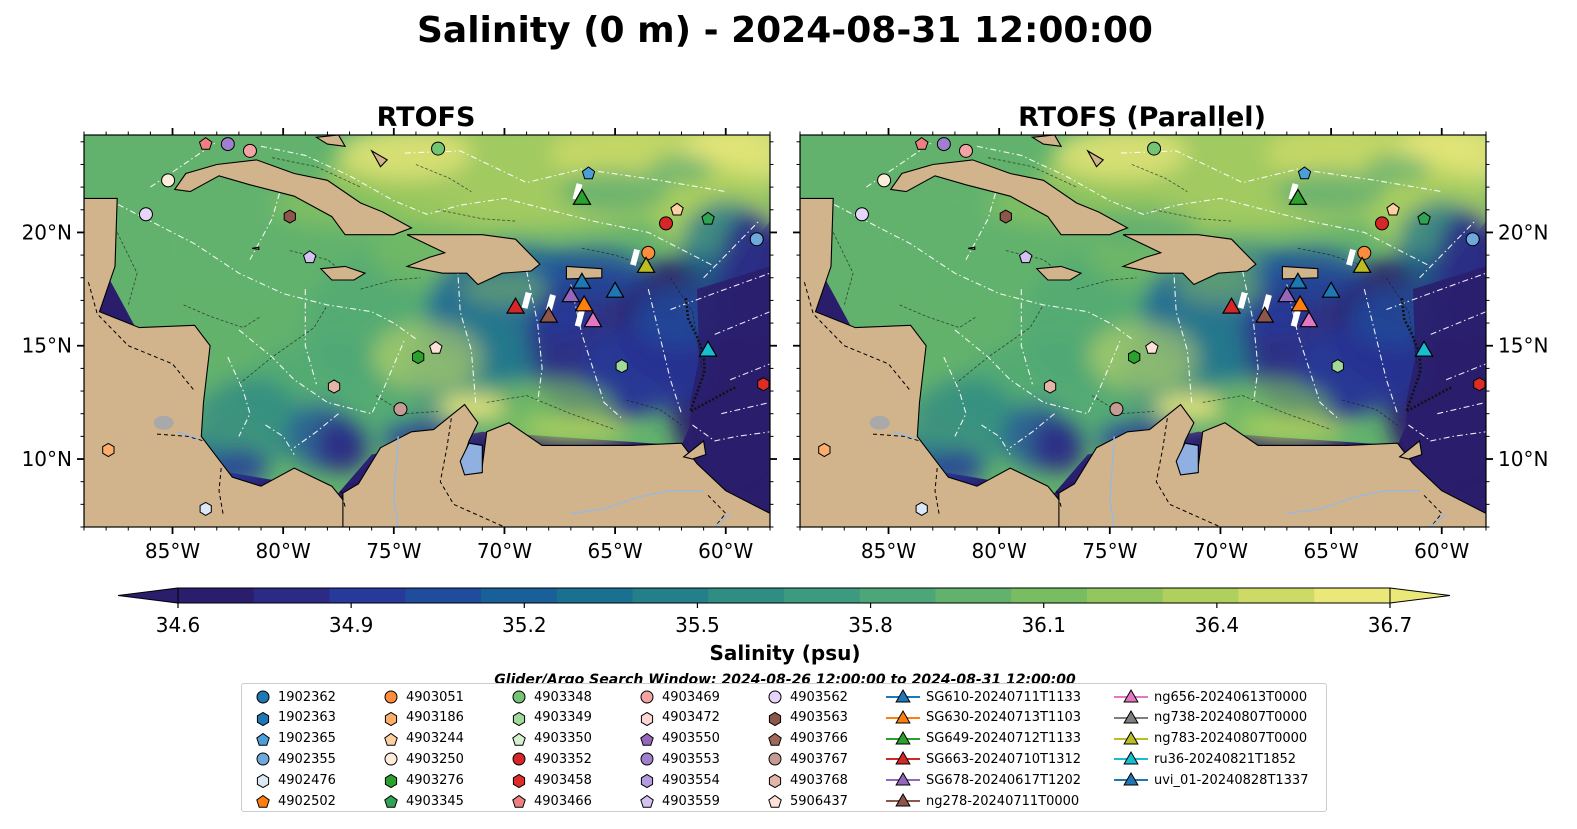 Image resolution: width=1577 pixels, height=829 pixels. Describe the element at coordinates (1231, 697) in the screenshot. I see `legend-label: ng656-20240613T0000` at that location.